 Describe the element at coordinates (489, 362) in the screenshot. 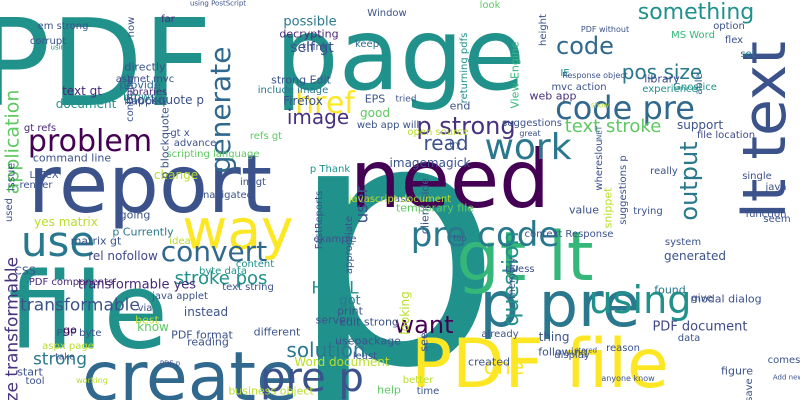

I see `cloud-word: created` at that location.